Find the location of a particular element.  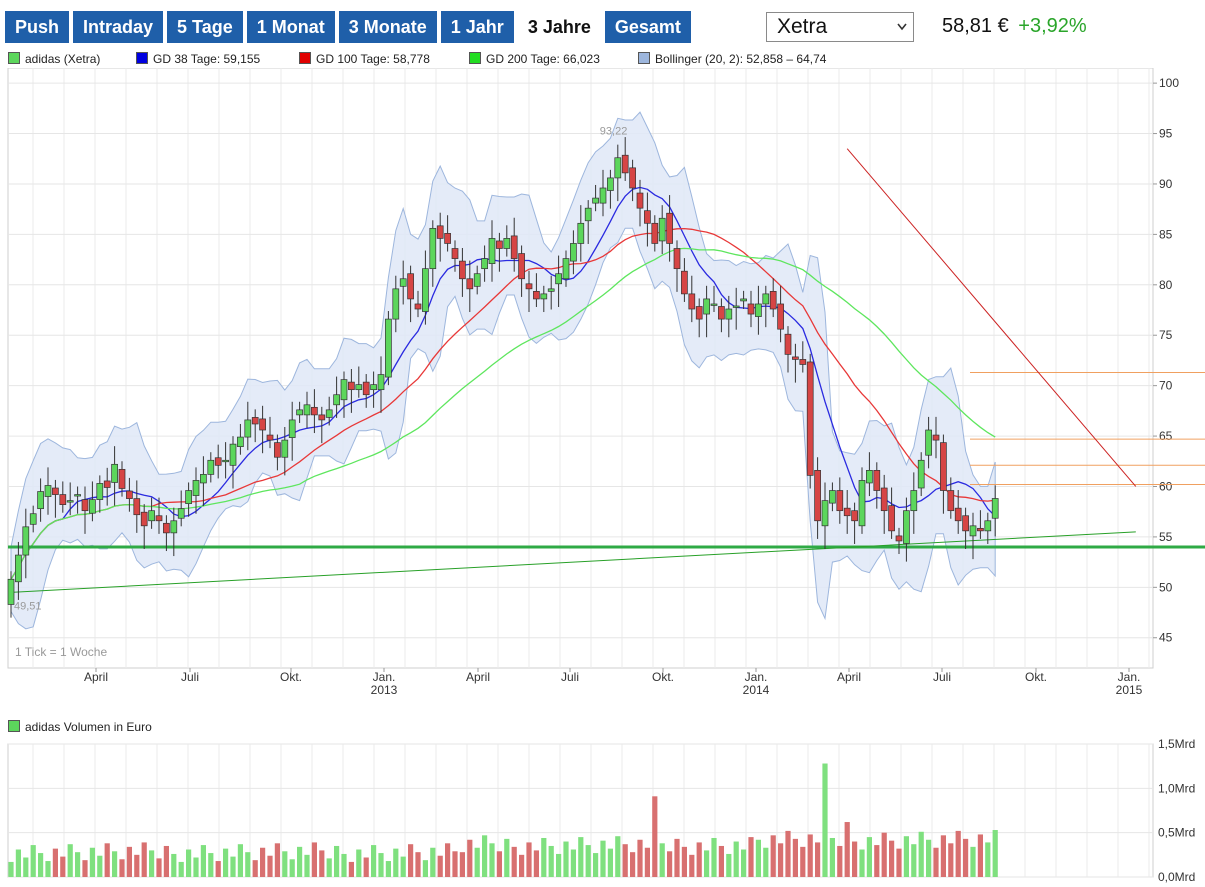

tab-gesamt: Gesamt is located at coordinates (647, 27).